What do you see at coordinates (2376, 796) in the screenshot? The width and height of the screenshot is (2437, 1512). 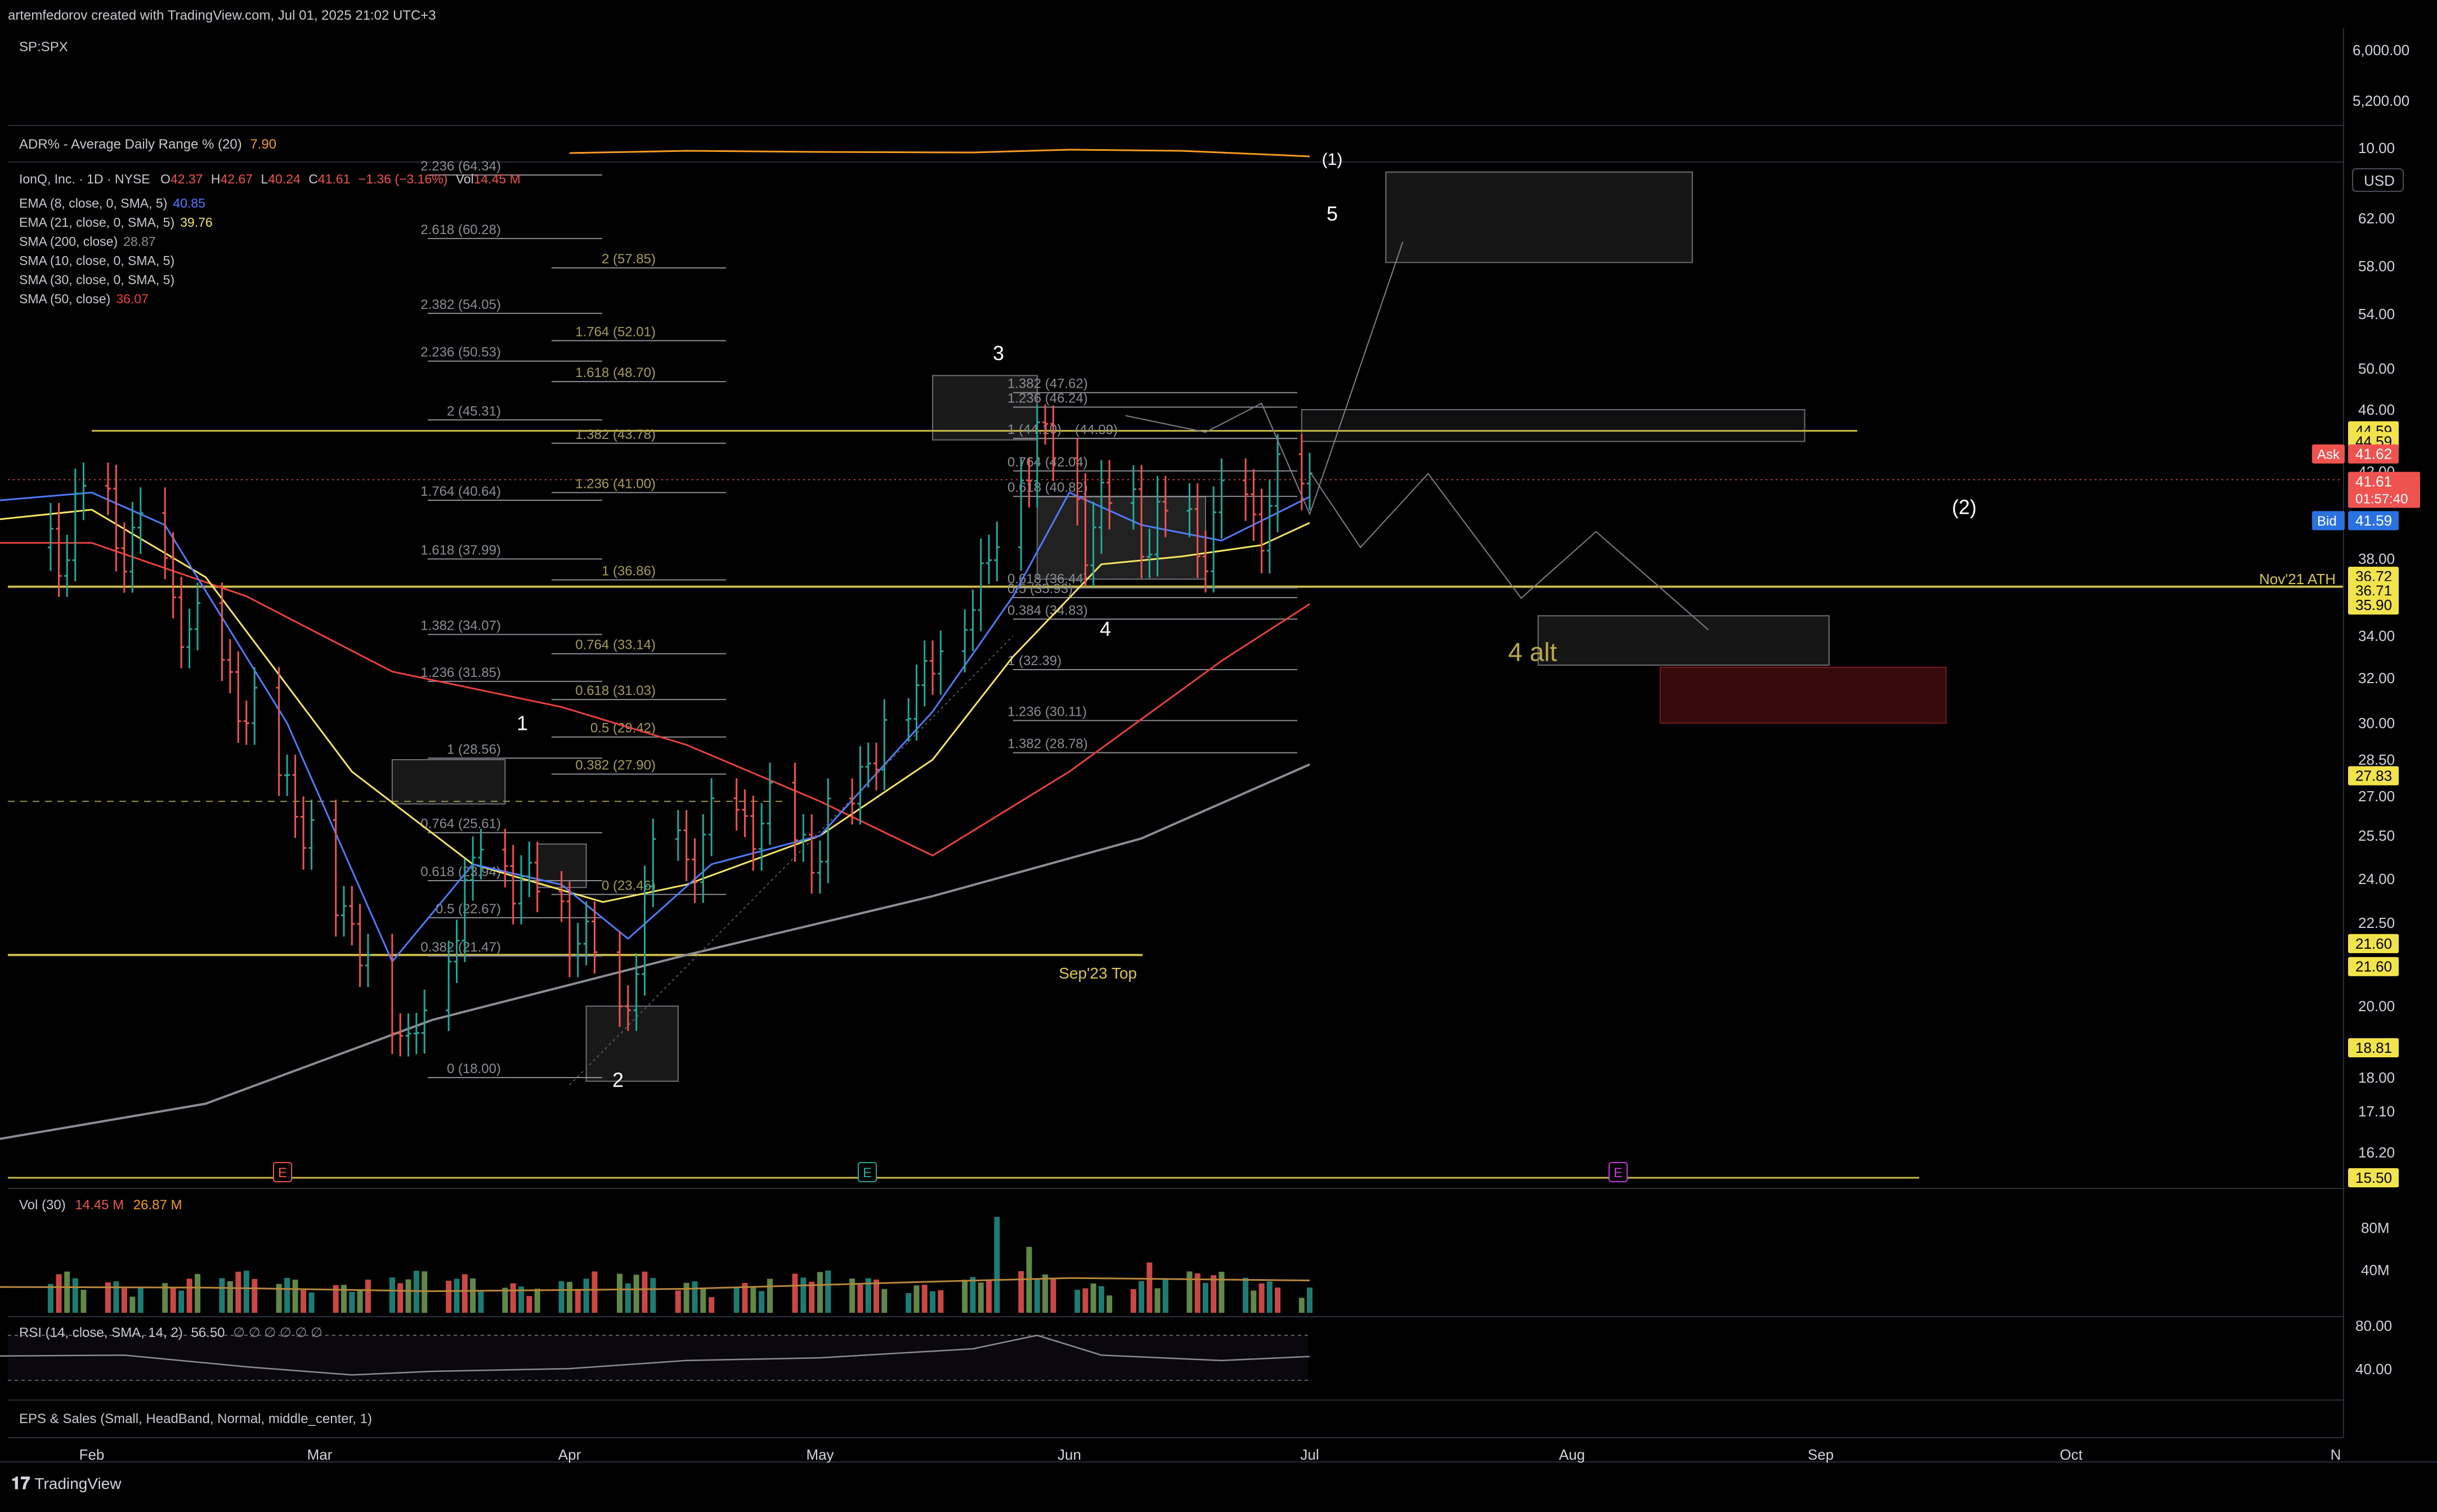 I see `price-axis-label: 27.00` at bounding box center [2376, 796].